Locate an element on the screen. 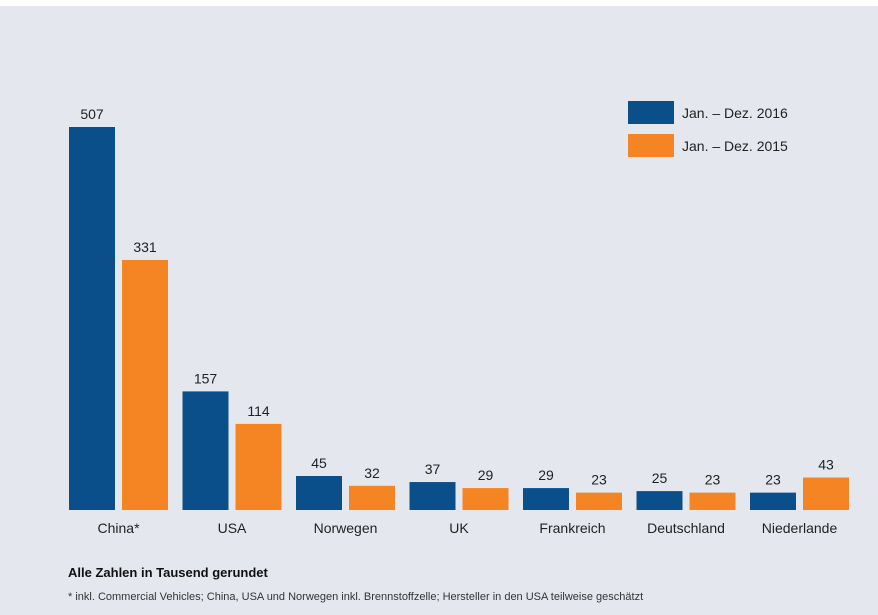 The height and width of the screenshot is (615, 878). category-label: Niederlande is located at coordinates (800, 528).